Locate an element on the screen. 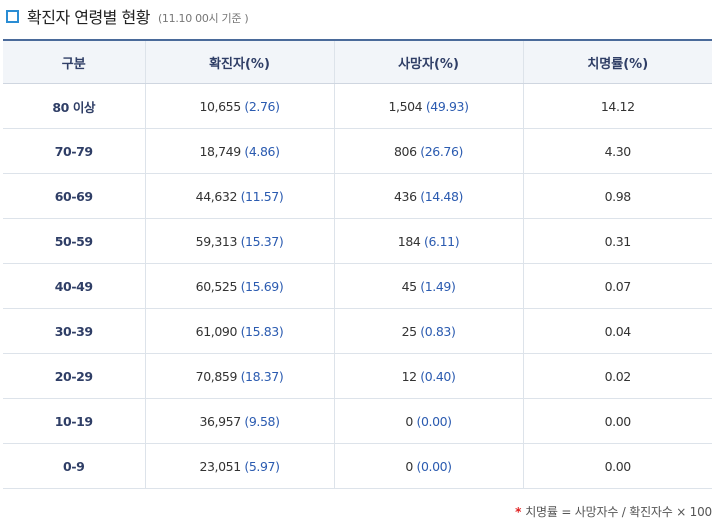 The image size is (714, 524). table-header-row: 구분 확진자(%) 사망자(%) 치명률(%) is located at coordinates (357, 62).